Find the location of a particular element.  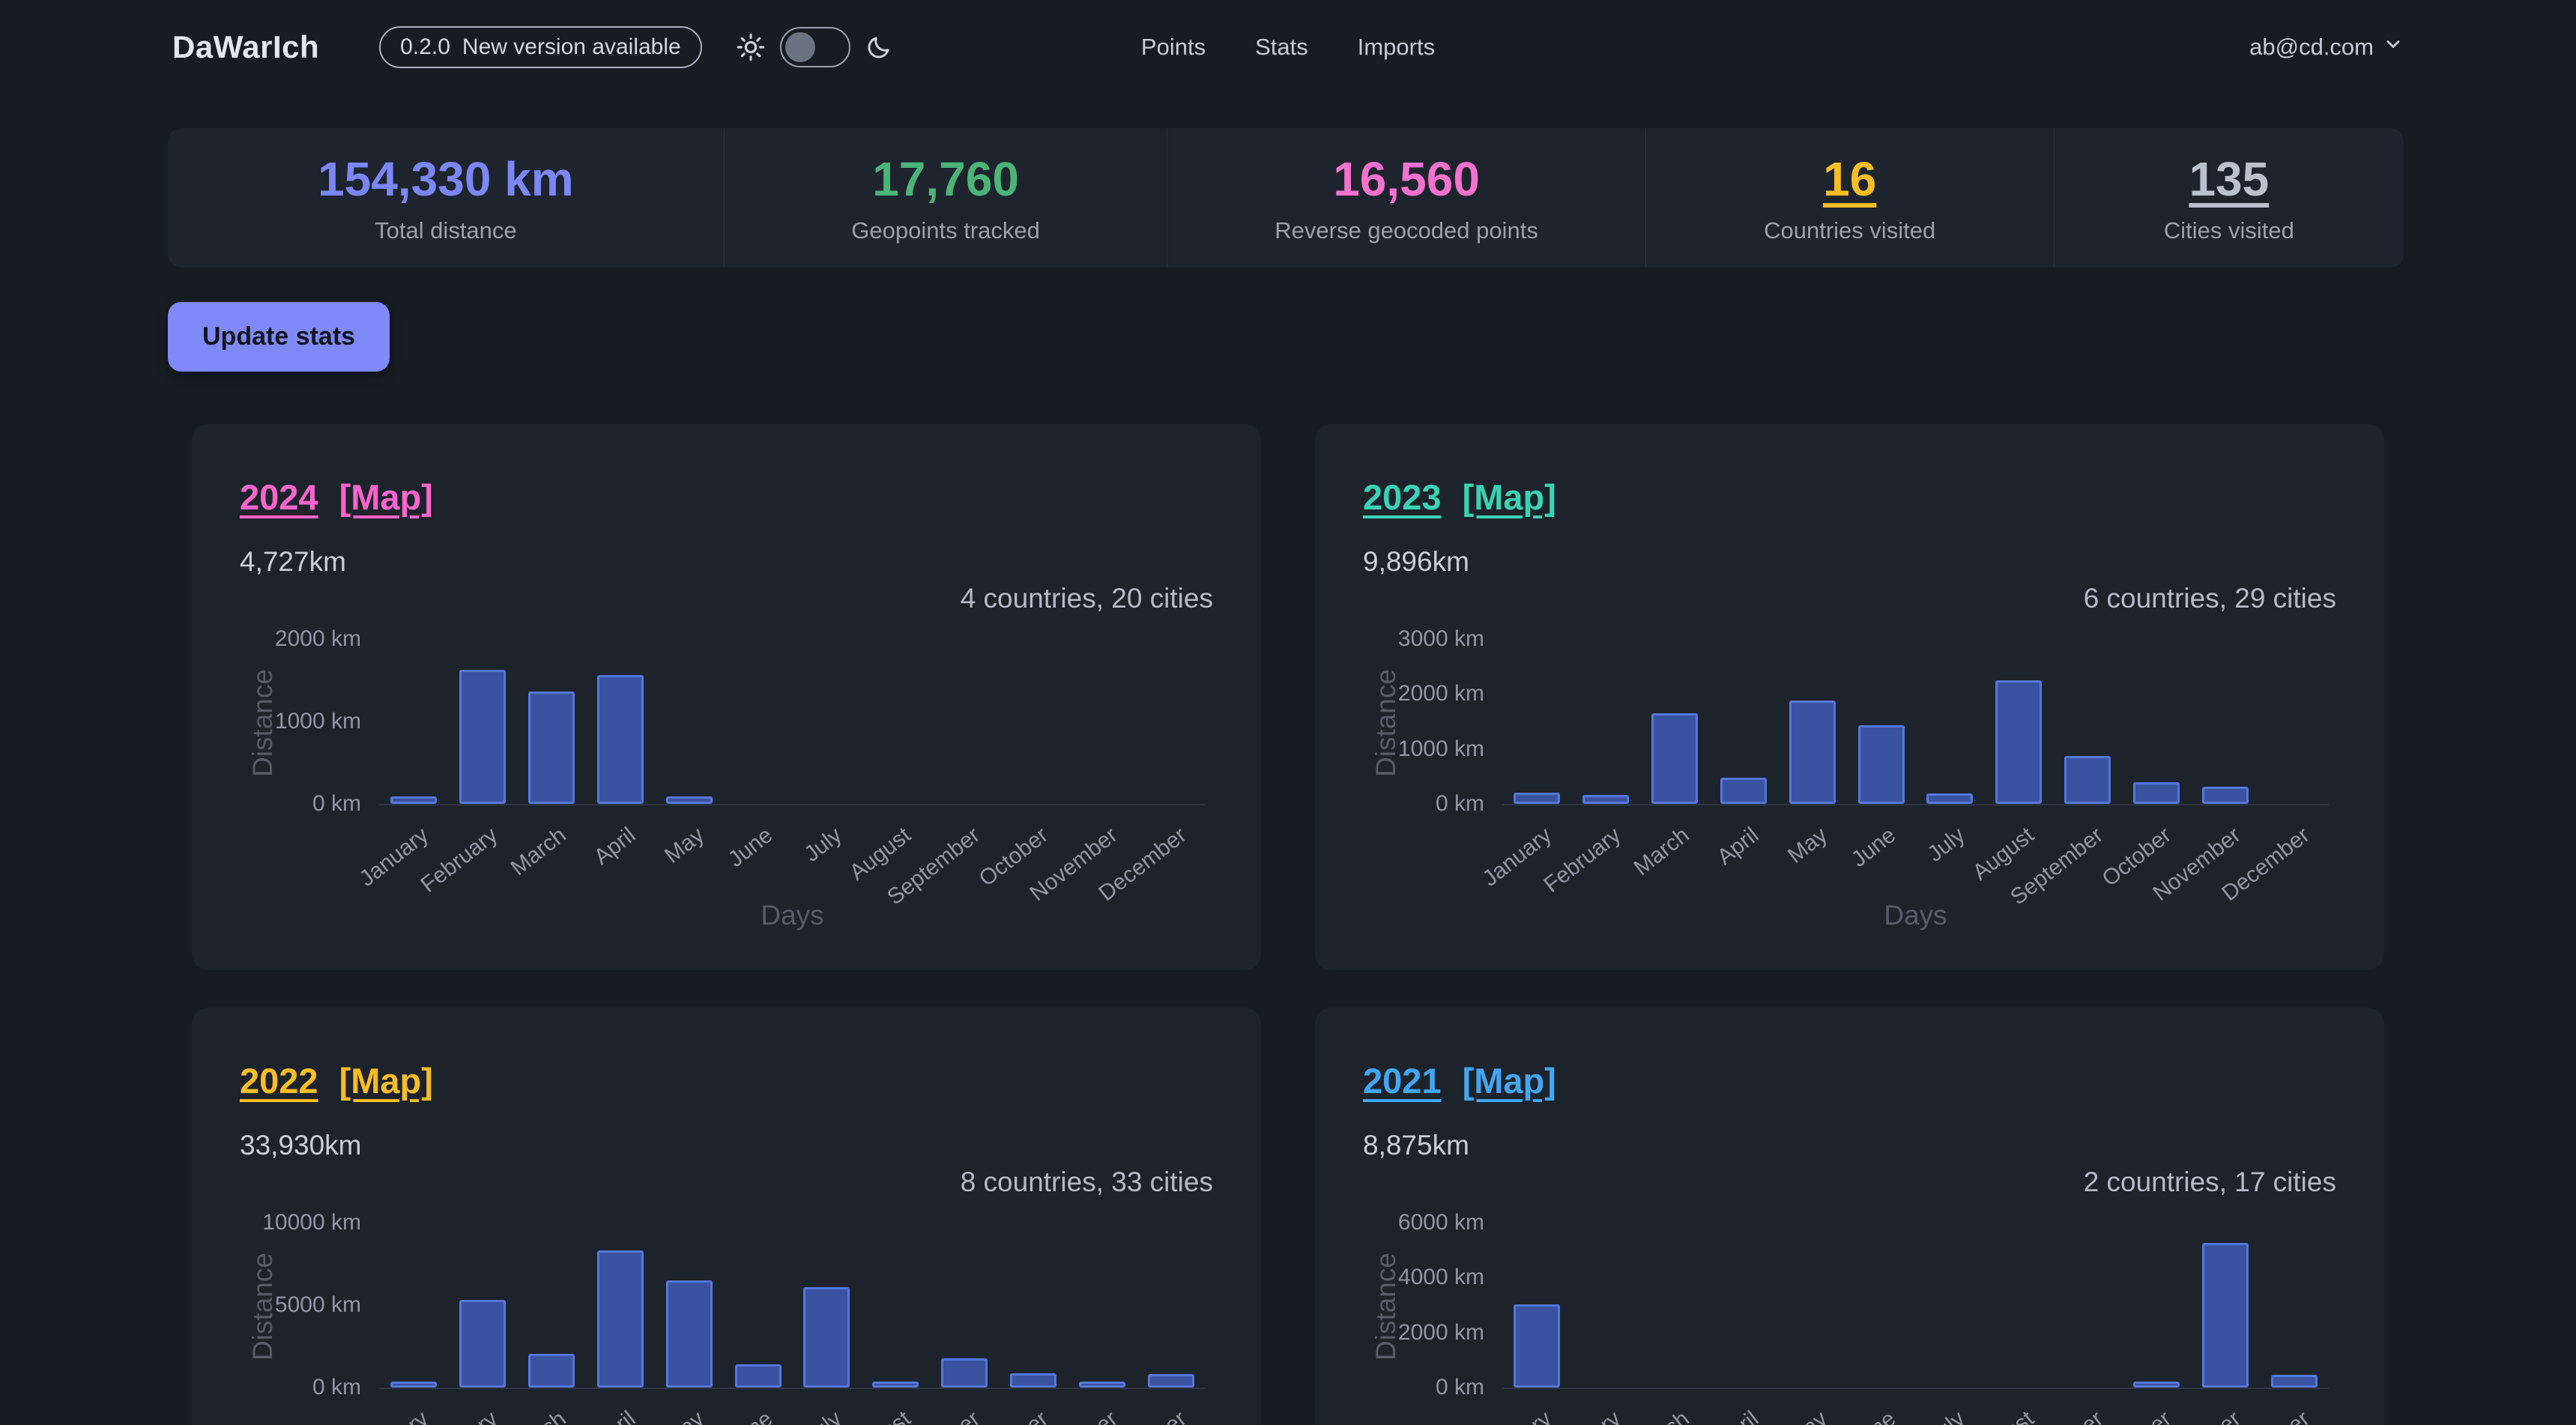

user-email: ab@cd.com is located at coordinates (2311, 46).